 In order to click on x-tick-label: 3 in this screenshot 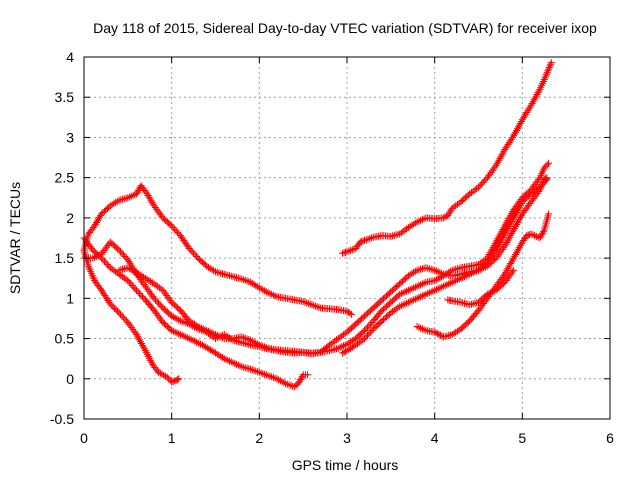, I will do `click(347, 438)`.